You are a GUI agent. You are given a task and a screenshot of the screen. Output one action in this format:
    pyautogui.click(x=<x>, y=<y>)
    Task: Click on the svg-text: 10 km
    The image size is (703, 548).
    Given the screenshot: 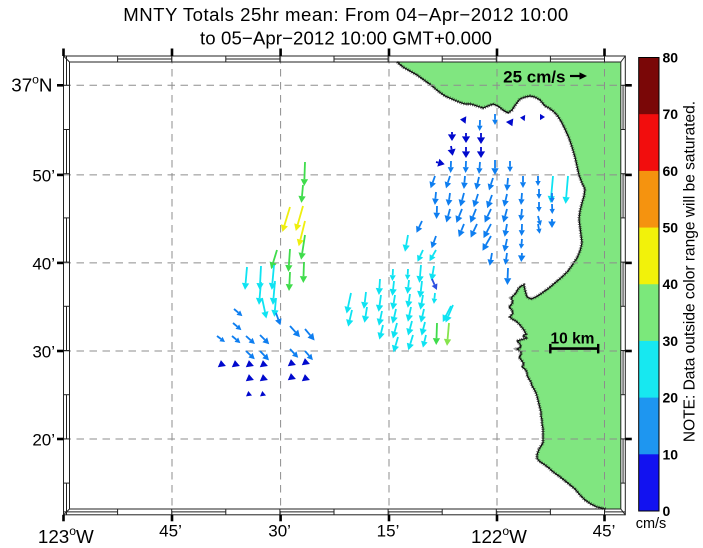 What is the action you would take?
    pyautogui.click(x=573, y=339)
    